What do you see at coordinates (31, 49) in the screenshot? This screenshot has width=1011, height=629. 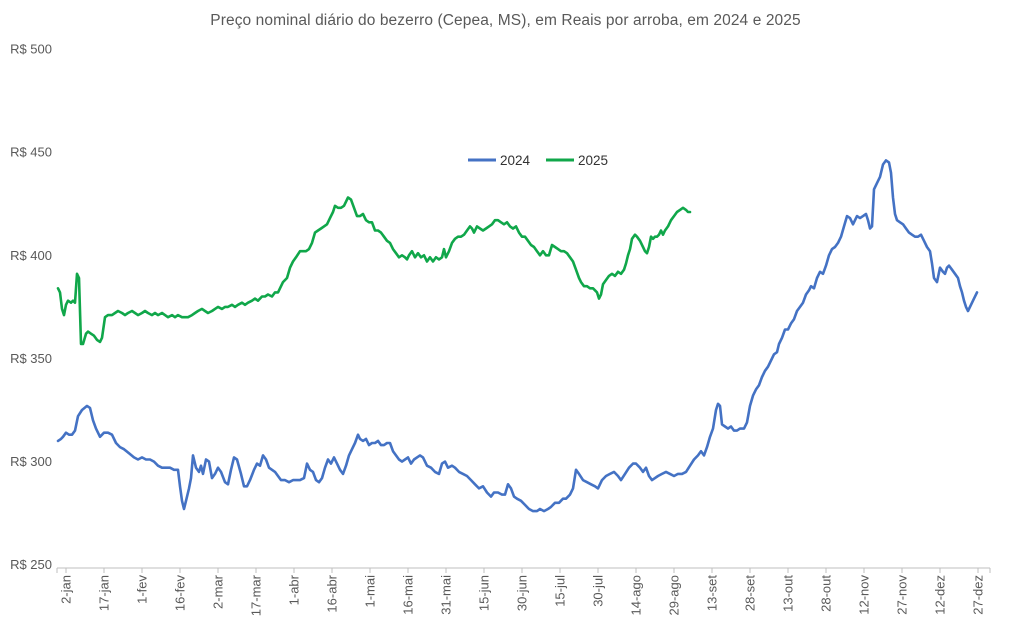 I see `y-tick-label: R$ 500` at bounding box center [31, 49].